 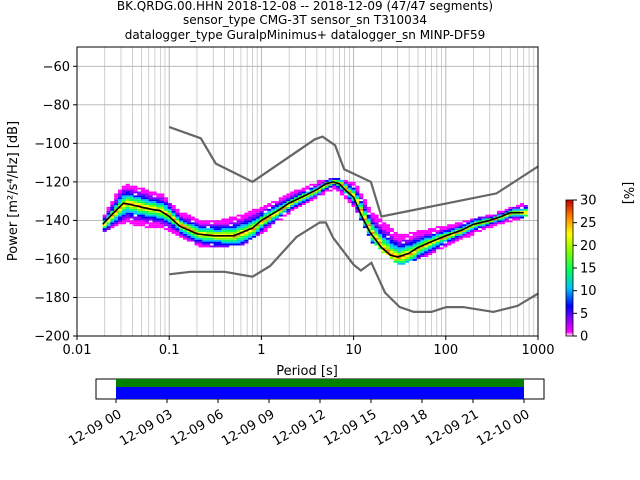 I want to click on median-line, so click(x=313, y=219).